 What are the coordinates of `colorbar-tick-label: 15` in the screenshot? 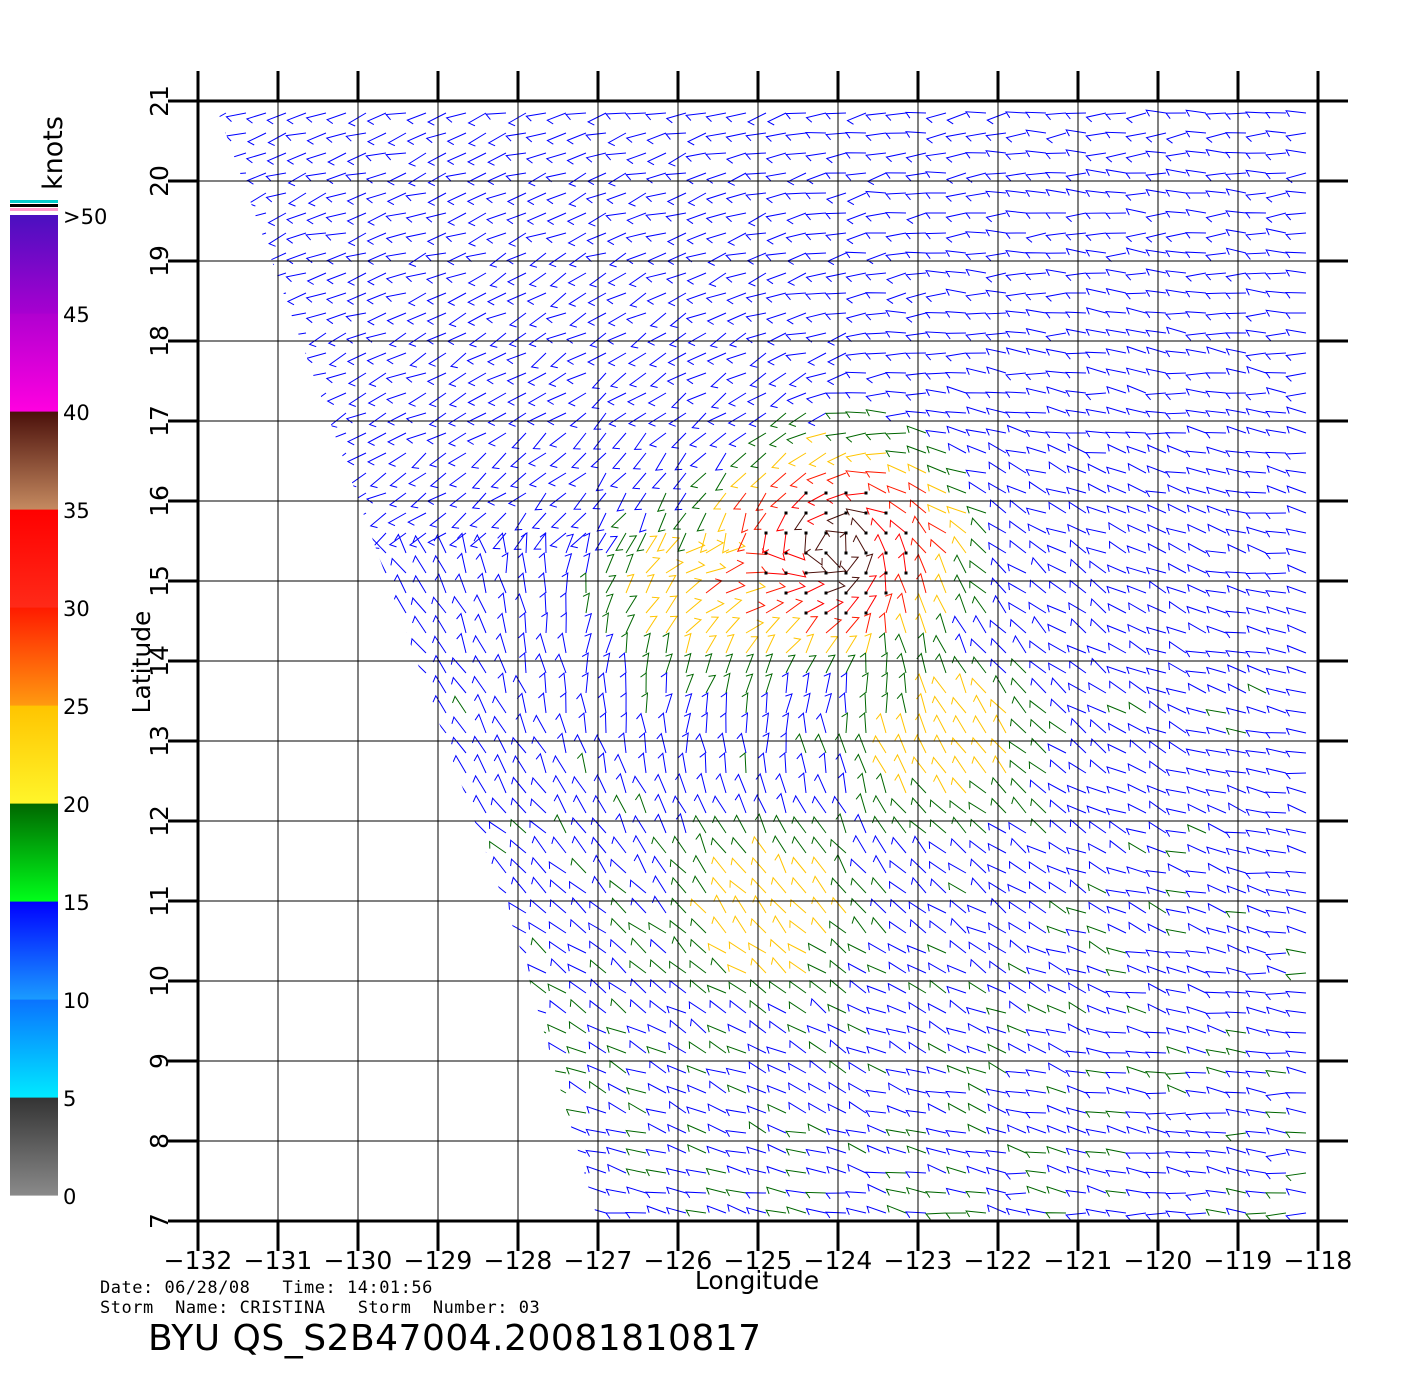 It's located at (76, 903).